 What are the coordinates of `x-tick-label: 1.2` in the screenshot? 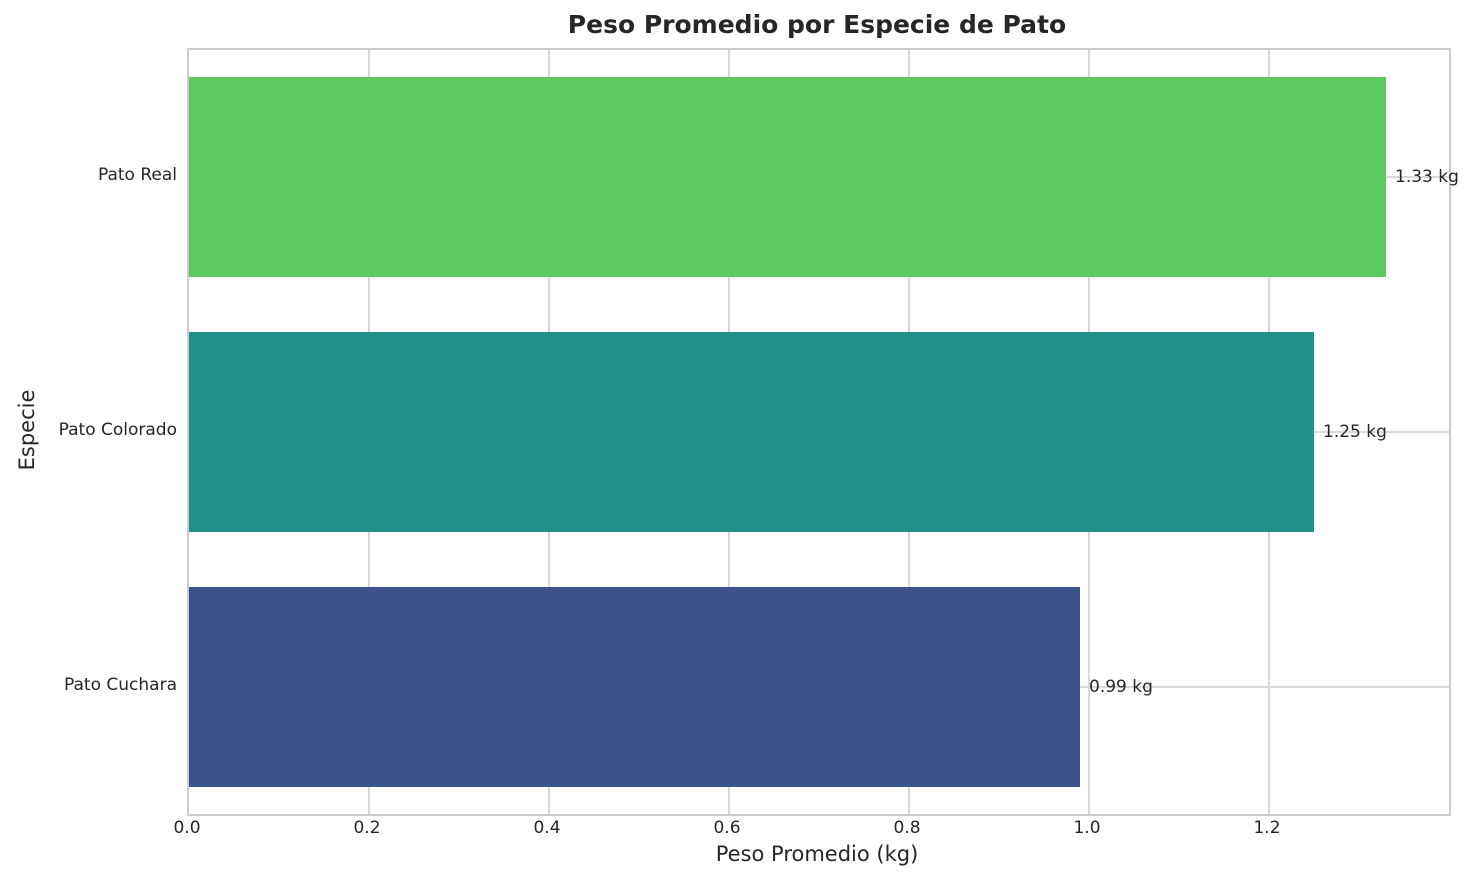 It's located at (1267, 828).